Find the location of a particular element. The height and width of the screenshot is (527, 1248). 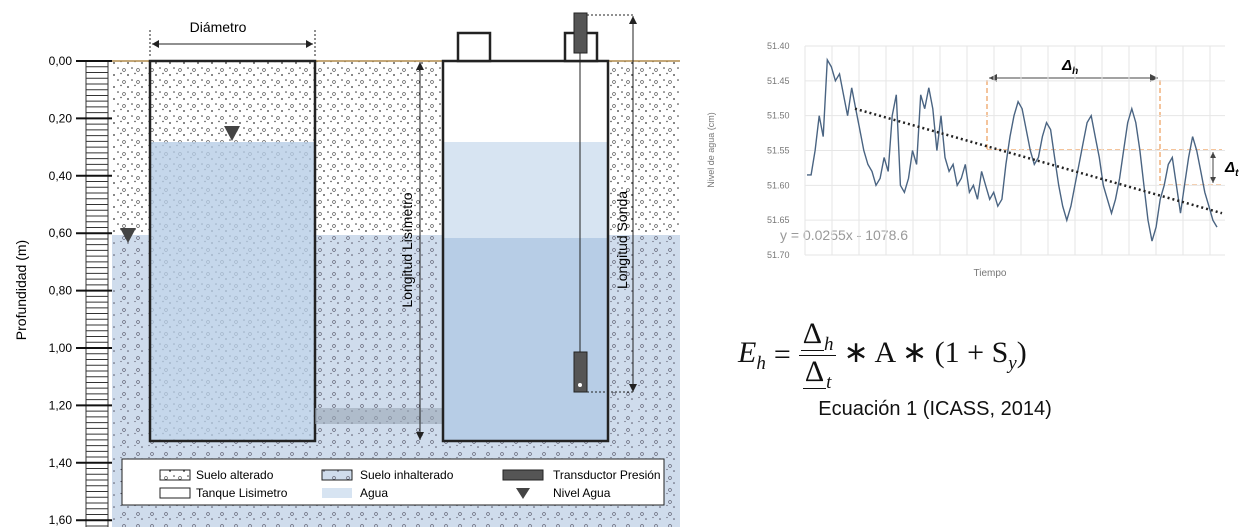

eq-part: y is located at coordinates (1012, 364).